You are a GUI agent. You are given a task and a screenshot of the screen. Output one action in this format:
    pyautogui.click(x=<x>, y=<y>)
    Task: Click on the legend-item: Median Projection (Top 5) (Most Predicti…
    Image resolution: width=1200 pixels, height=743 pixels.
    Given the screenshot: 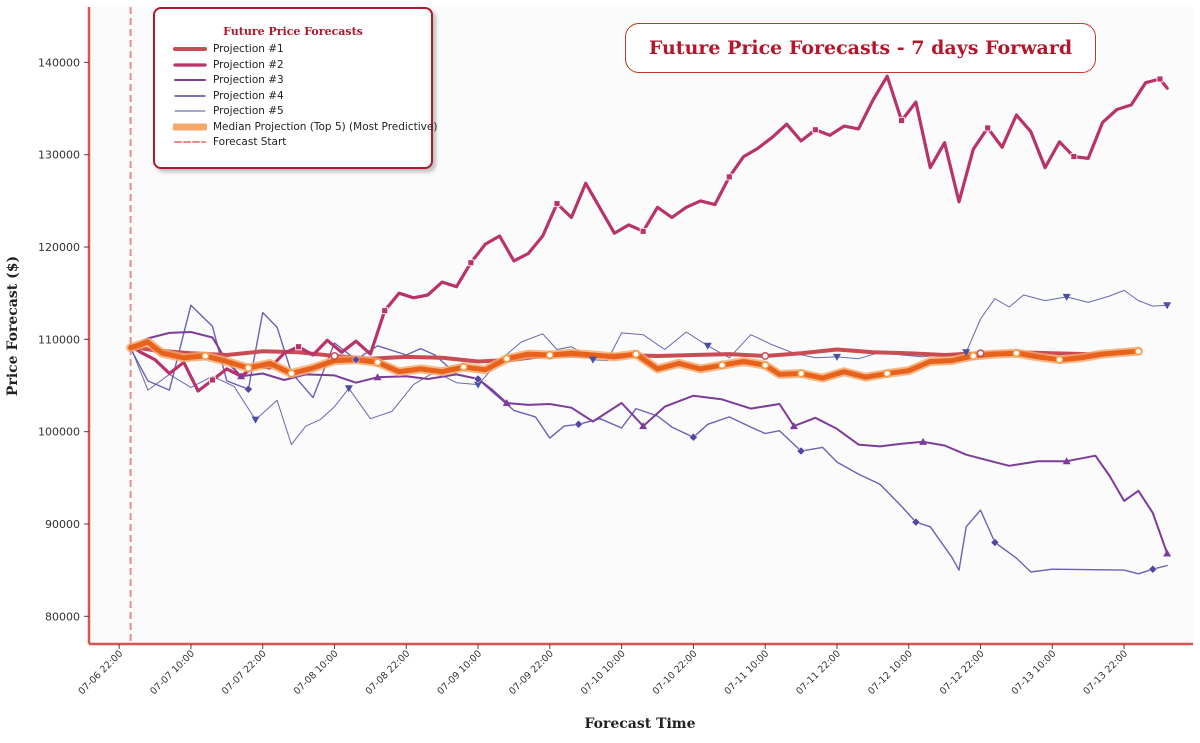 What is the action you would take?
    pyautogui.click(x=305, y=127)
    